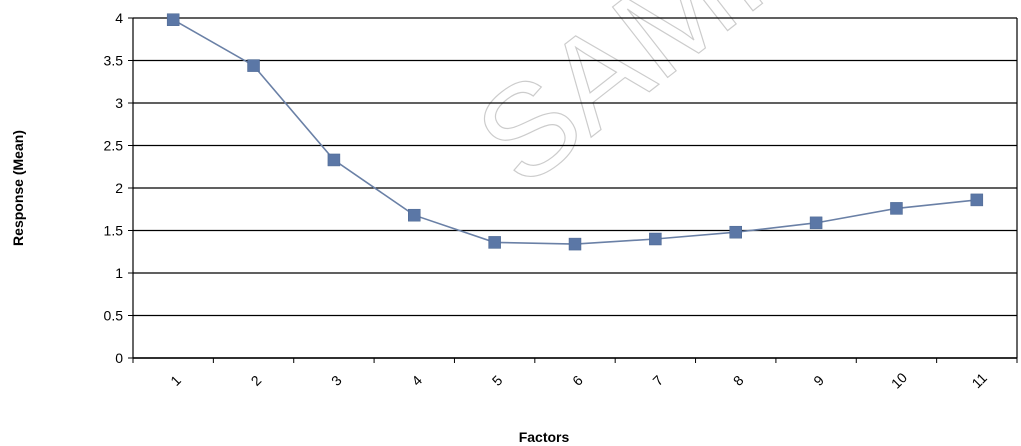 This screenshot has height=446, width=1021. Describe the element at coordinates (18, 188) in the screenshot. I see `y-axis-title: Response (Mean)` at that location.